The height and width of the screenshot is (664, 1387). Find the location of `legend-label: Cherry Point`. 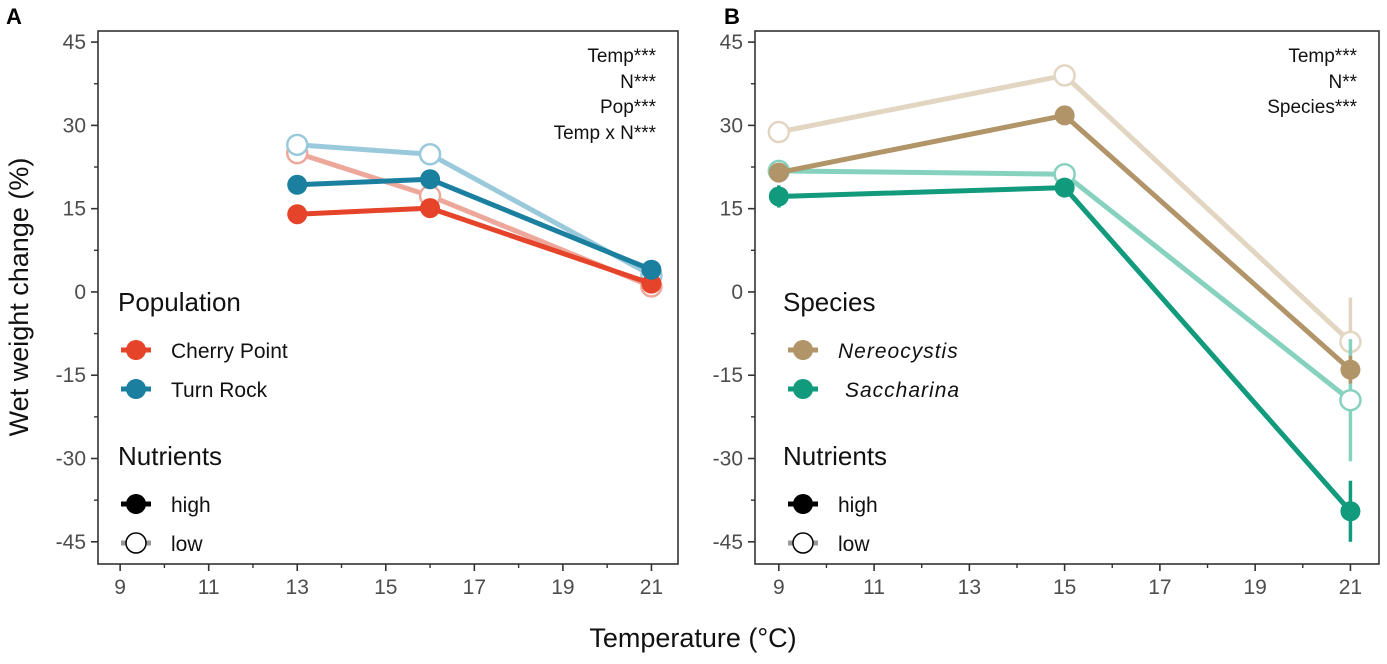

legend-label: Cherry Point is located at coordinates (229, 351).